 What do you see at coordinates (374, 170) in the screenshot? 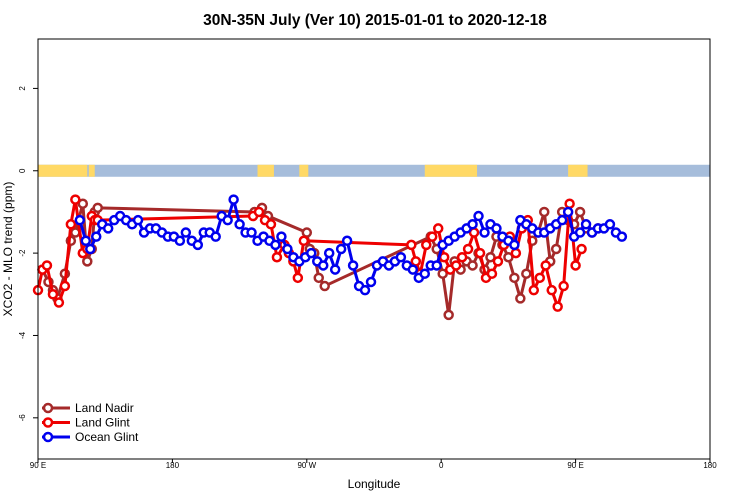
I see `land-ocean-mask` at bounding box center [374, 170].